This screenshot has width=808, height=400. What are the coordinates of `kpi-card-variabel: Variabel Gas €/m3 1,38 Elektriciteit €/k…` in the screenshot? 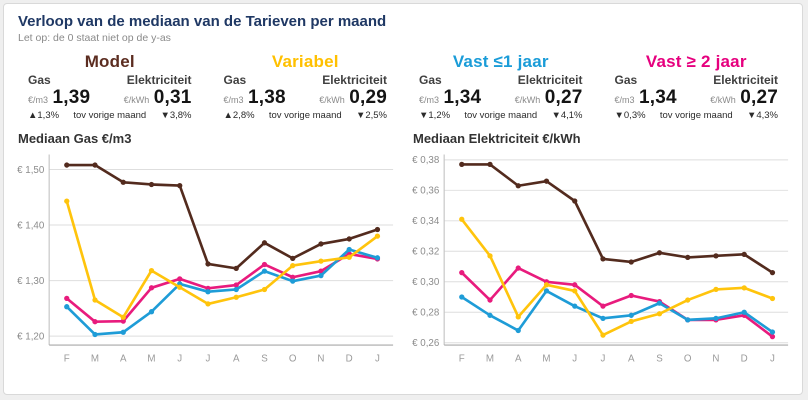 It's located at (306, 86).